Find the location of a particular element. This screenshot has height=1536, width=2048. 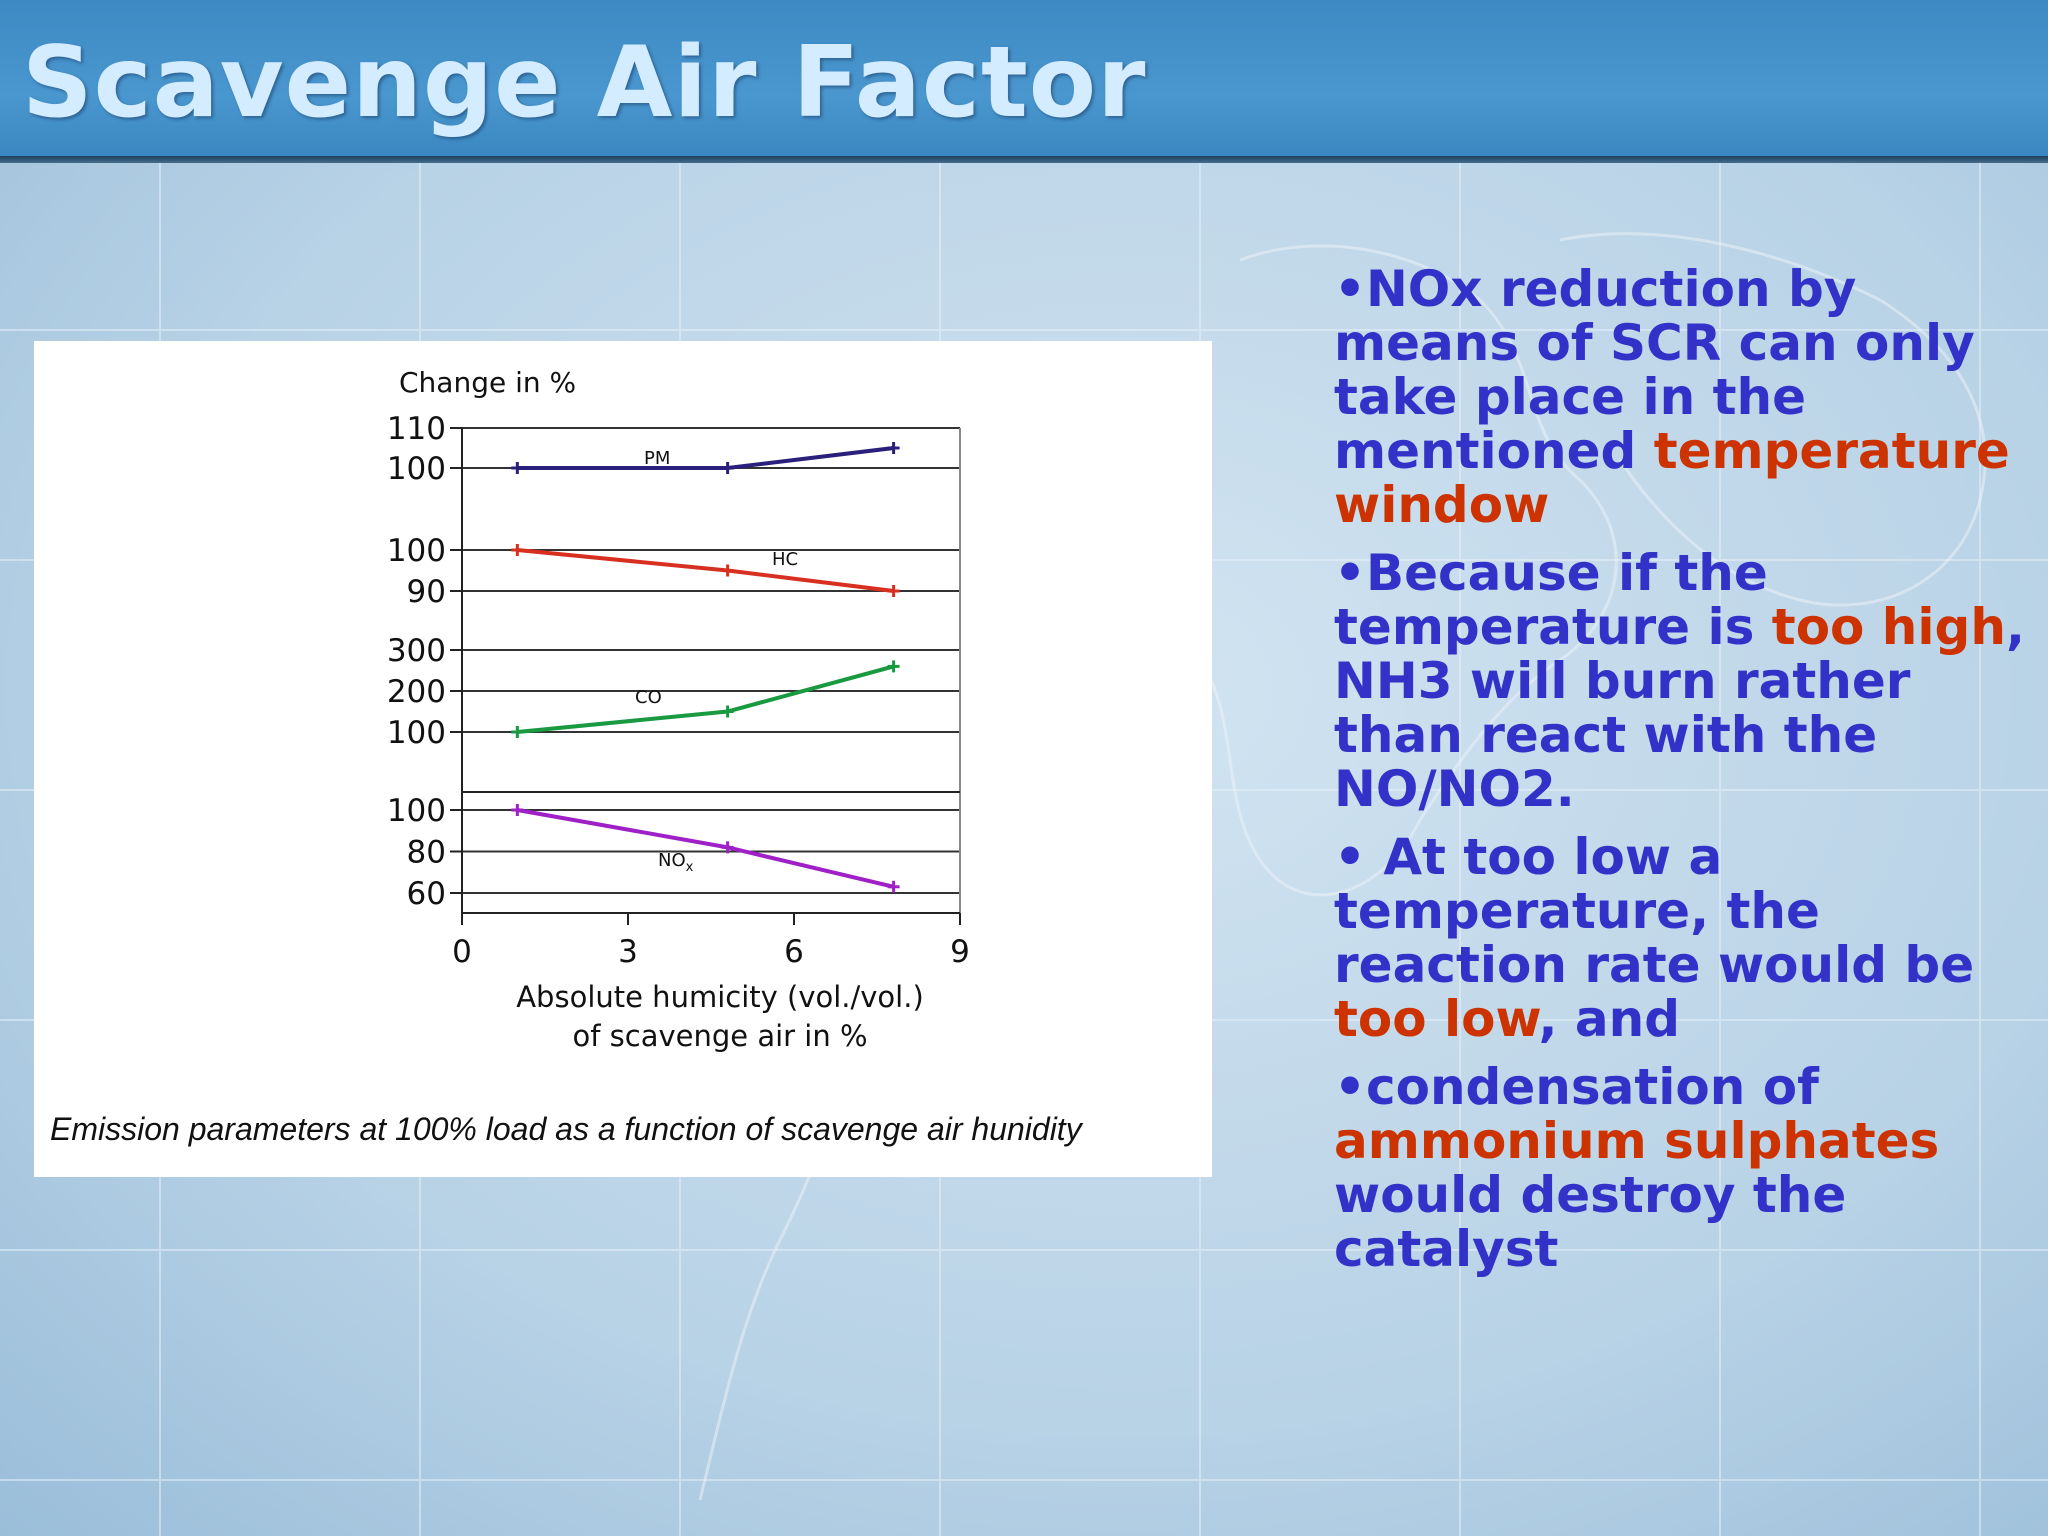

chart-ticks: 100 110 90 100 100 200 300 60 80 100 0 3 6 9 is located at coordinates (678, 690).